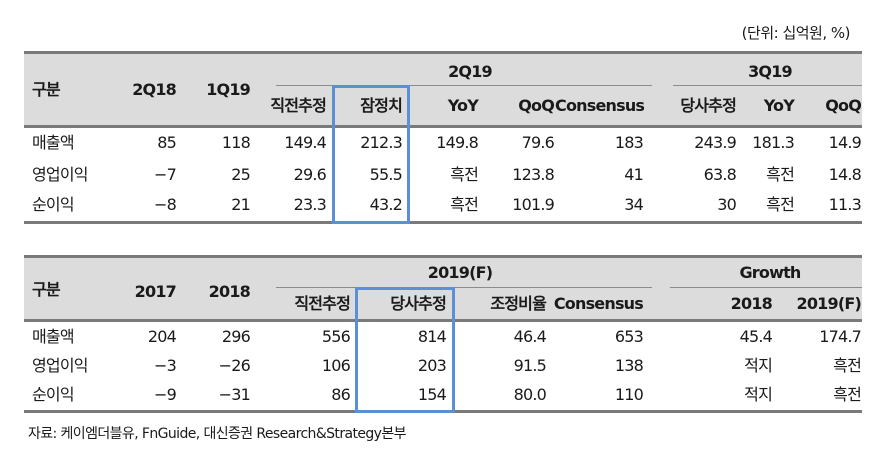  Describe the element at coordinates (165, 204) in the screenshot. I see `cell-2q18: −8` at that location.